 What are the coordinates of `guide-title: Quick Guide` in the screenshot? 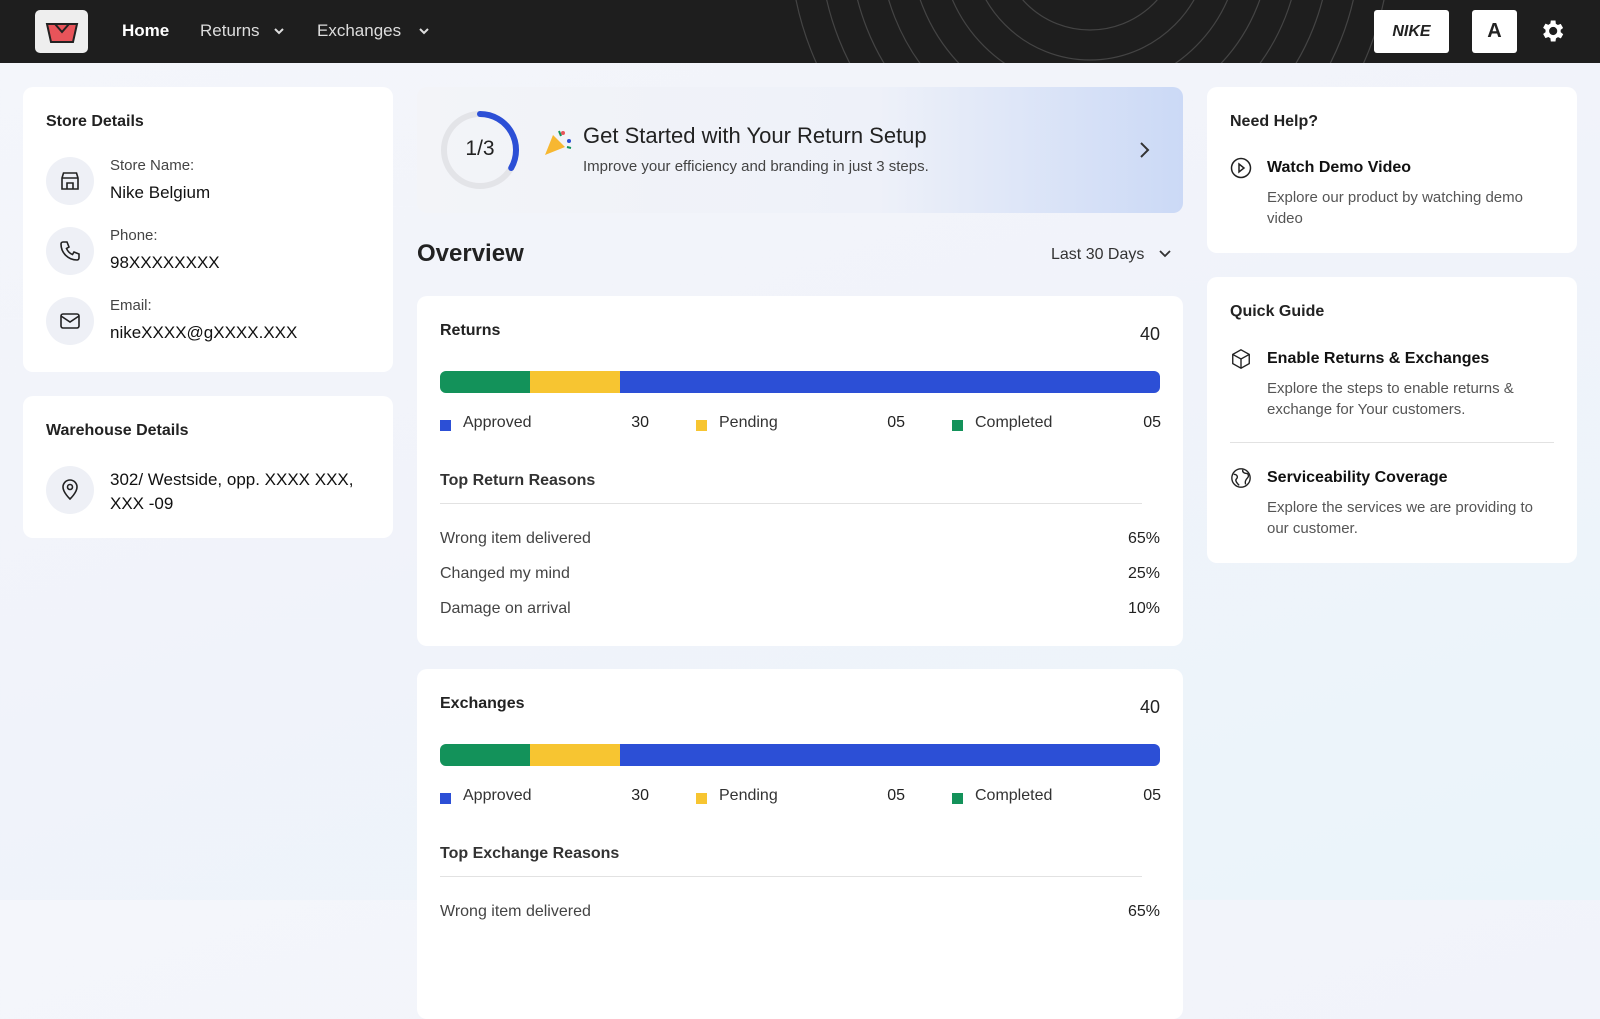 It's located at (1277, 311).